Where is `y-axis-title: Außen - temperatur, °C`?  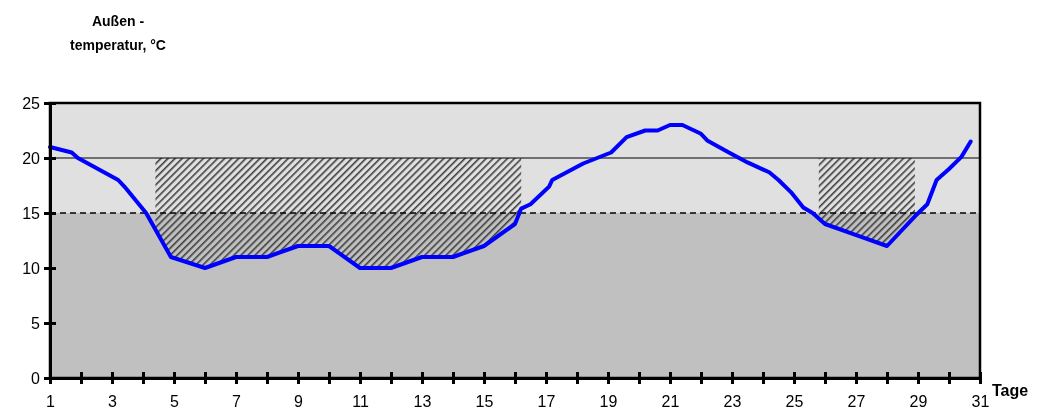 y-axis-title: Außen - temperatur, °C is located at coordinates (118, 33).